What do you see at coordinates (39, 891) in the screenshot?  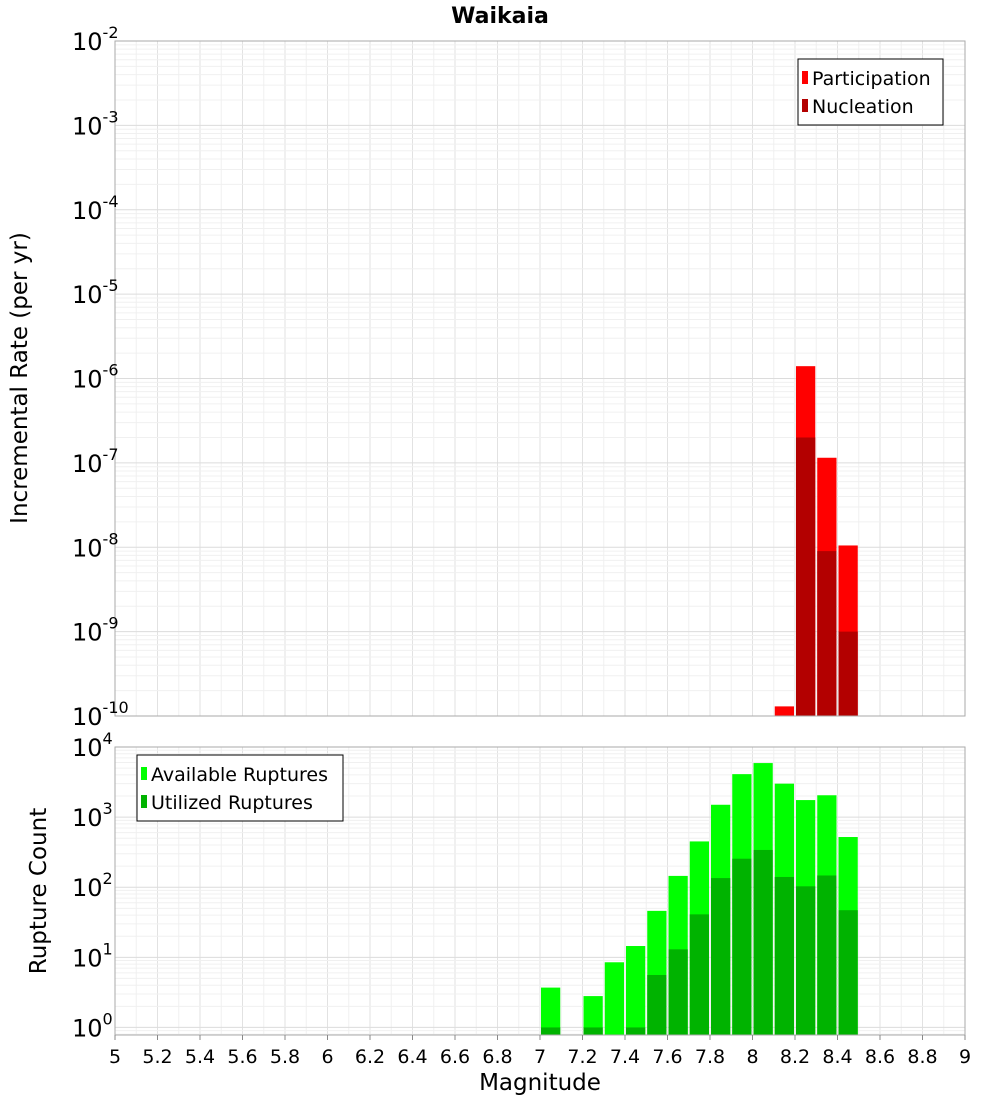 I see `bottom-y-axis-label: Rupture Count` at bounding box center [39, 891].